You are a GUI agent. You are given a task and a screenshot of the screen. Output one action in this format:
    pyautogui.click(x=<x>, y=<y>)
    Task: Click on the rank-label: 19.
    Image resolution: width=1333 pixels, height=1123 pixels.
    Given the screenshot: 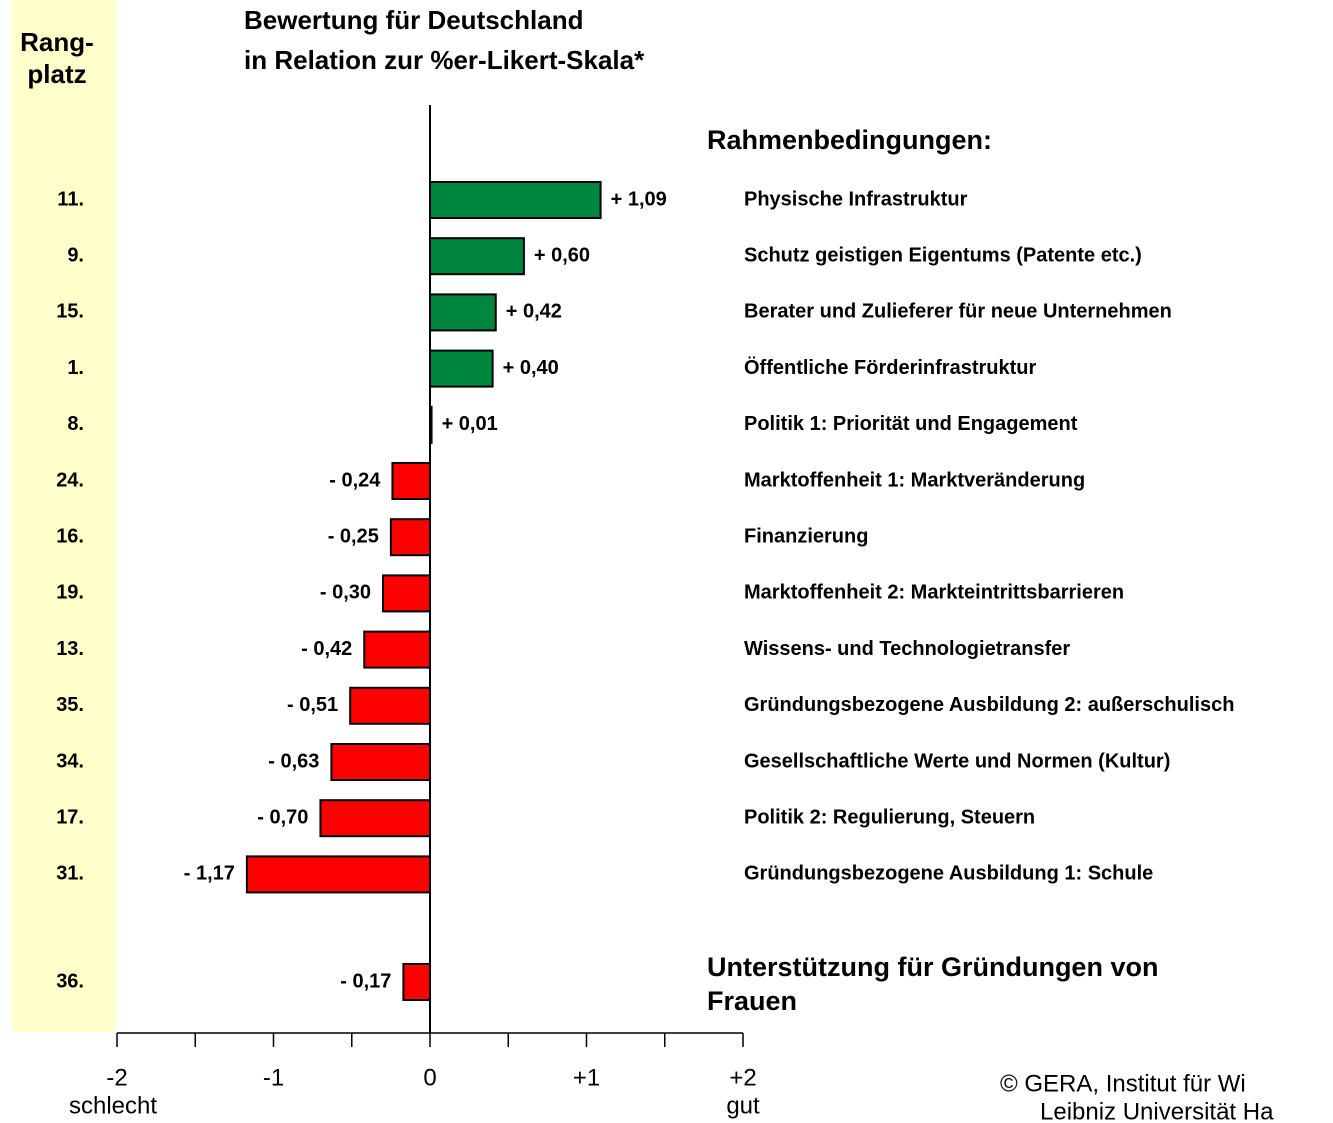 What is the action you would take?
    pyautogui.click(x=70, y=593)
    